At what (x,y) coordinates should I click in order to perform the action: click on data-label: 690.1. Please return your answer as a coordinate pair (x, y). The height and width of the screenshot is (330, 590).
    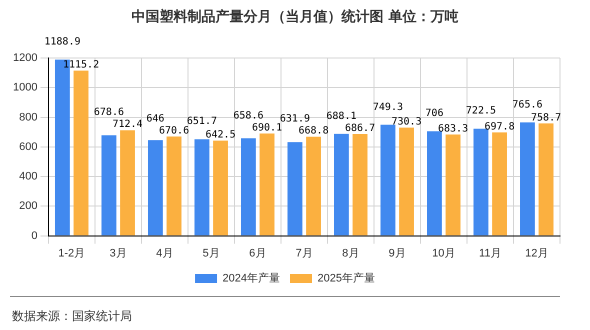
    Looking at the image, I should click on (267, 128).